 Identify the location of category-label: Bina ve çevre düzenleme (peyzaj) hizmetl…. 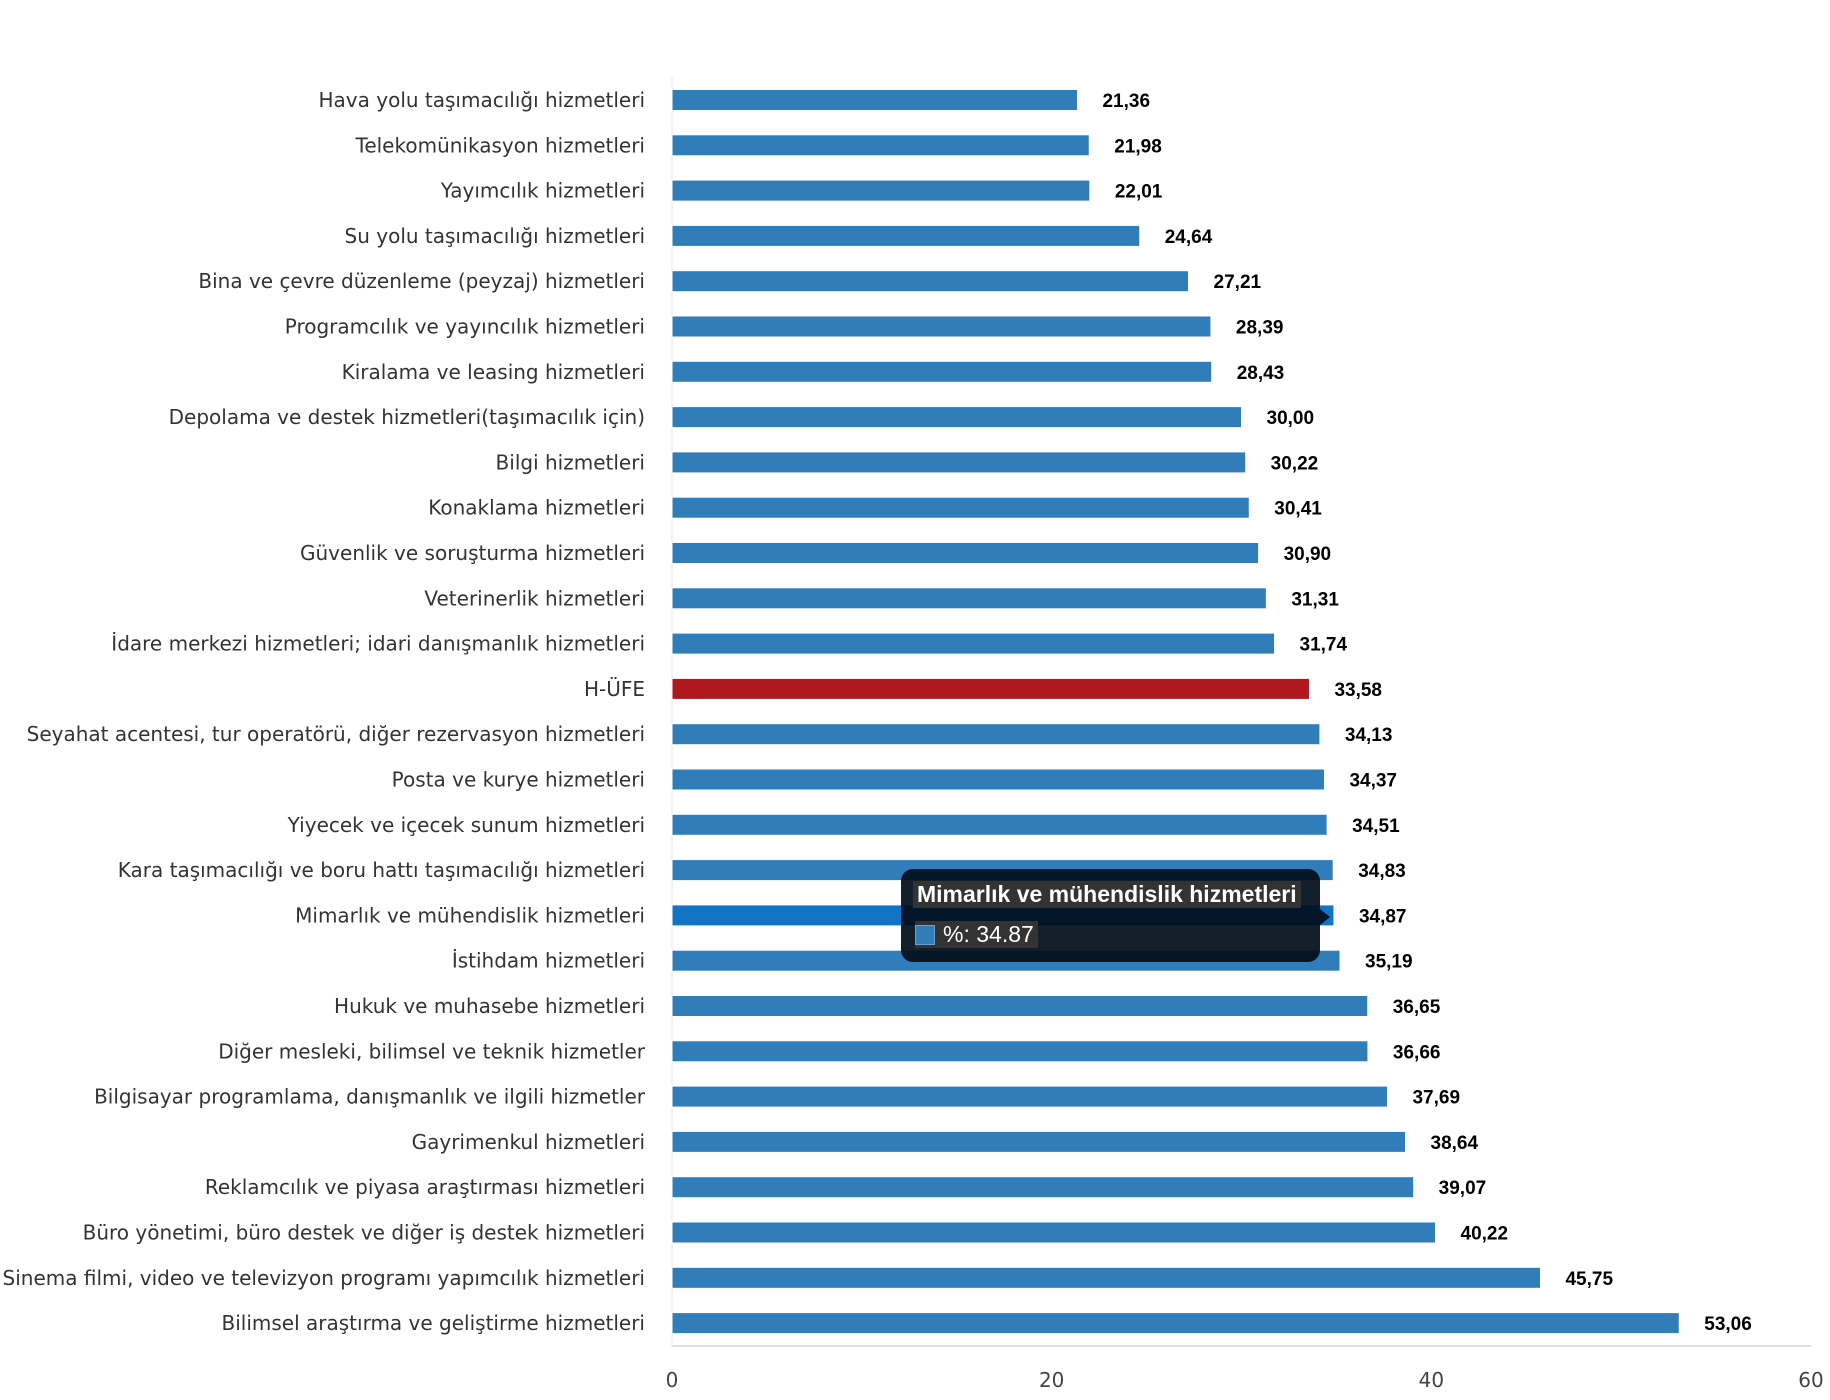
(421, 281).